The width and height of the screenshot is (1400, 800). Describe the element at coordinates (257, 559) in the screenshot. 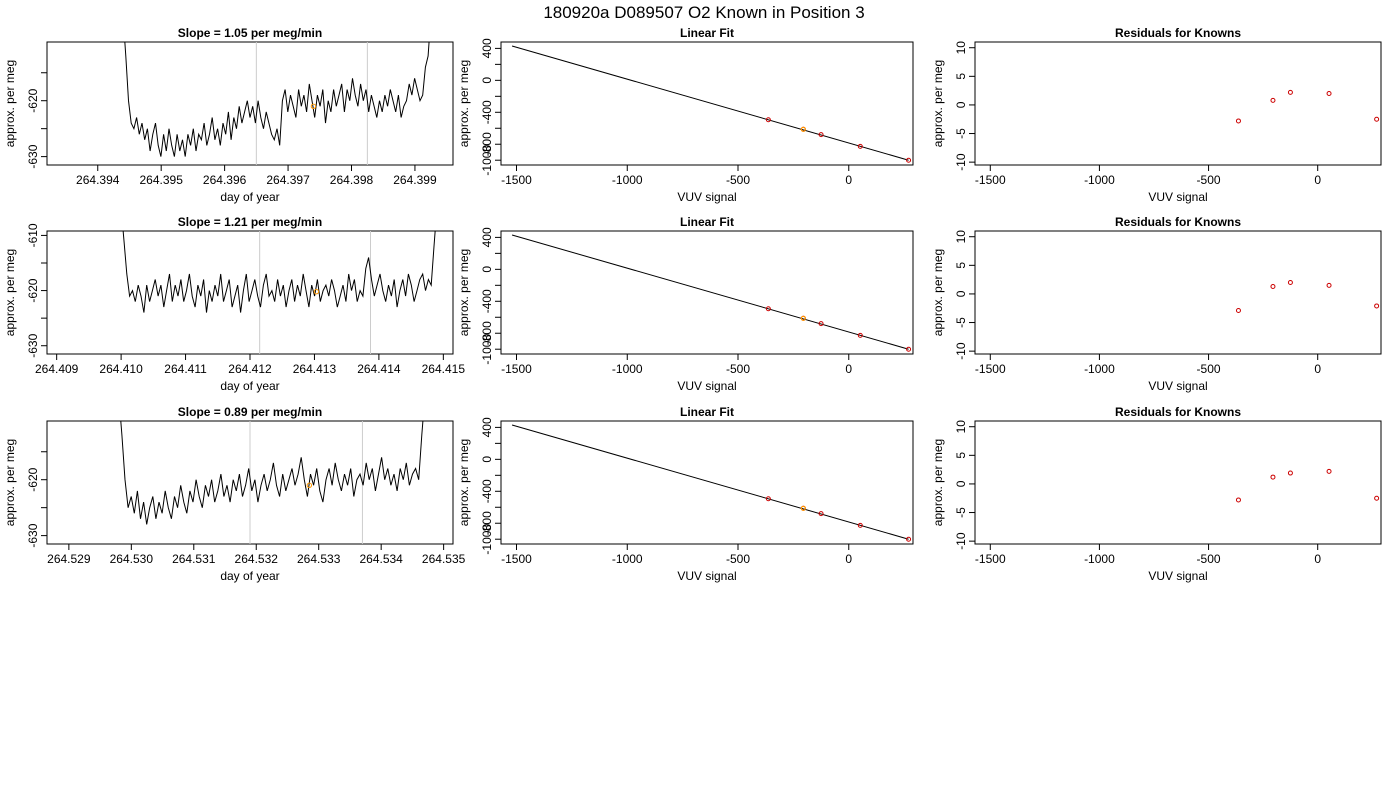

I see `x-tick-label: 264.532` at that location.